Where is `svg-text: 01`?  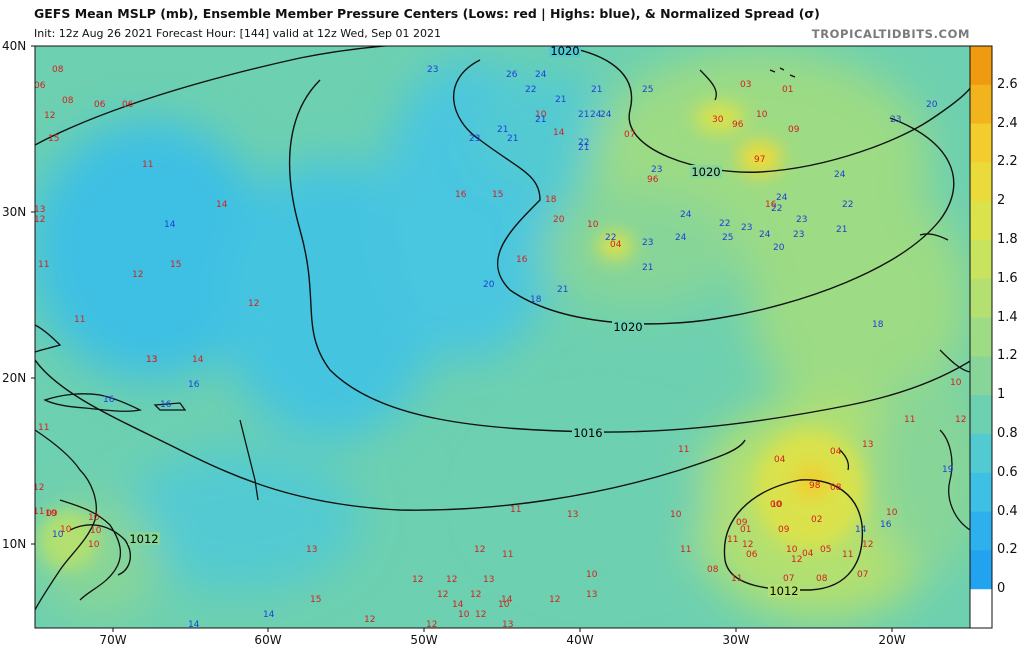
svg-text: 01 is located at coordinates (787, 90).